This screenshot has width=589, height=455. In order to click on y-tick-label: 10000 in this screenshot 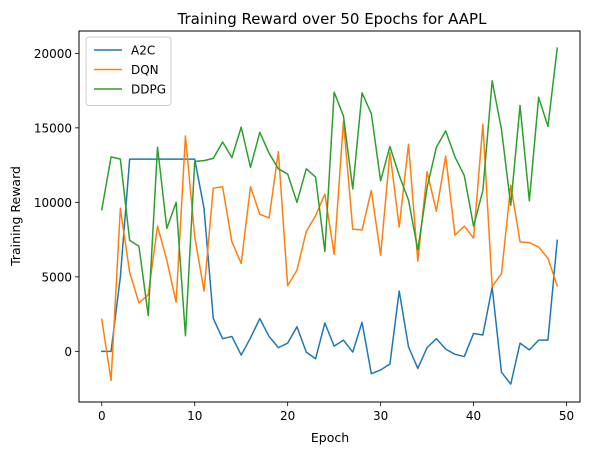, I will do `click(53, 203)`.